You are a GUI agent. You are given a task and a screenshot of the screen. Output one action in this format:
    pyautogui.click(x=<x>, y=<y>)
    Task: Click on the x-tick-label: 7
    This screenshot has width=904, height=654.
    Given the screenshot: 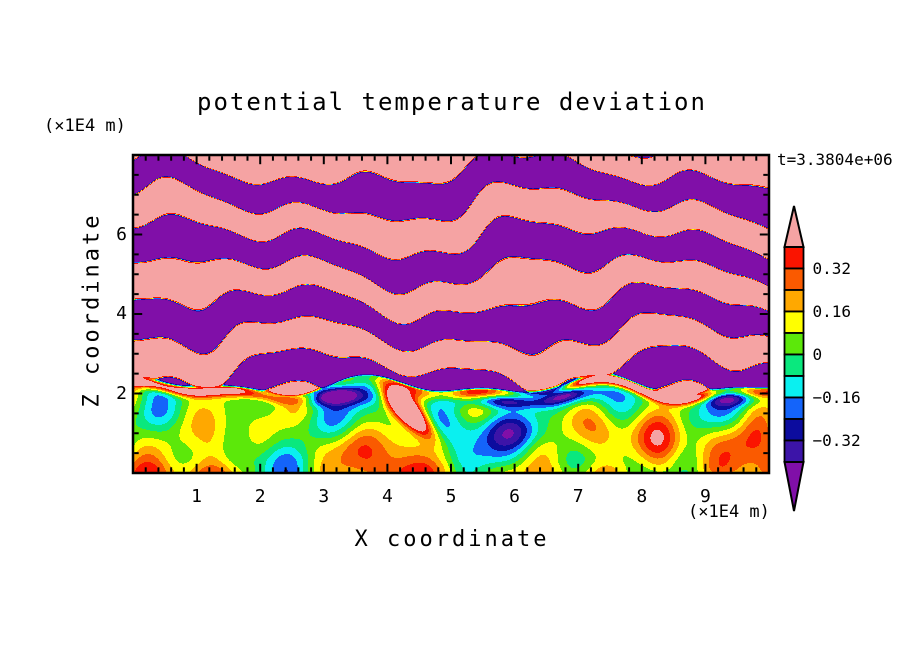 What is the action you would take?
    pyautogui.click(x=578, y=496)
    